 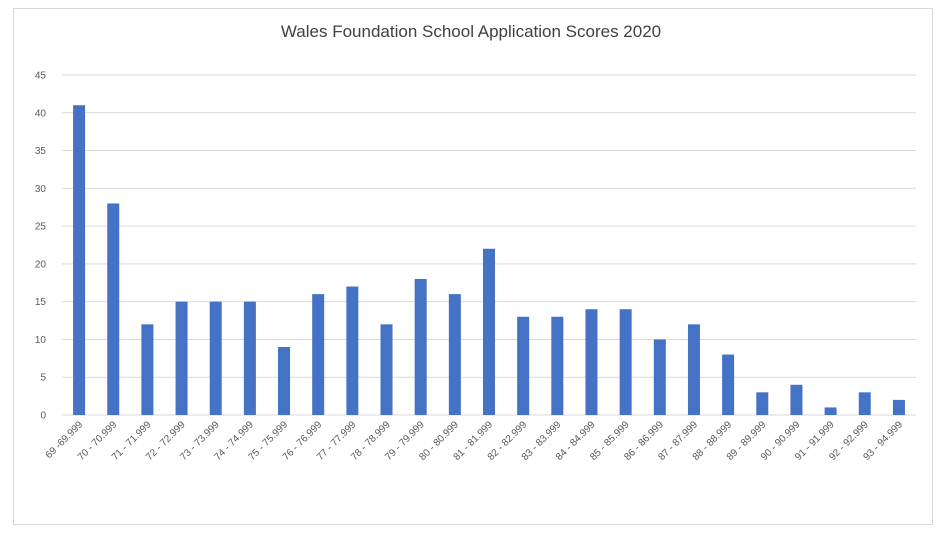 I want to click on y-tick-label: 5, so click(x=43, y=378).